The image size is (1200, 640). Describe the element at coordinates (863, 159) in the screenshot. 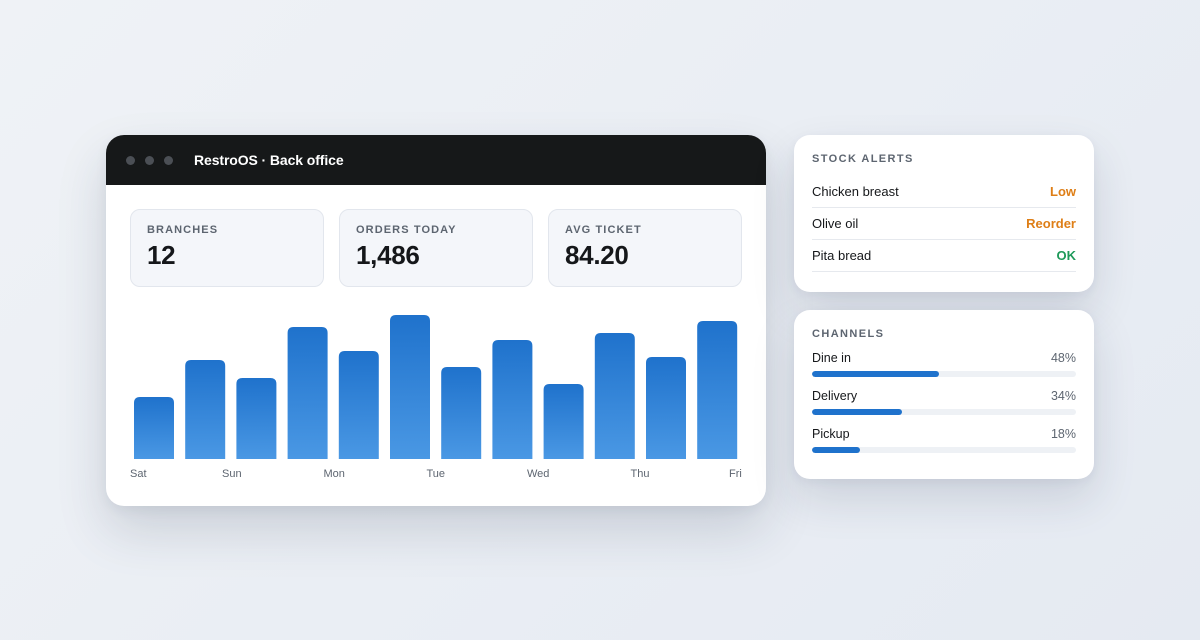

I see `stock-alerts-title: STOCK ALERTS` at that location.